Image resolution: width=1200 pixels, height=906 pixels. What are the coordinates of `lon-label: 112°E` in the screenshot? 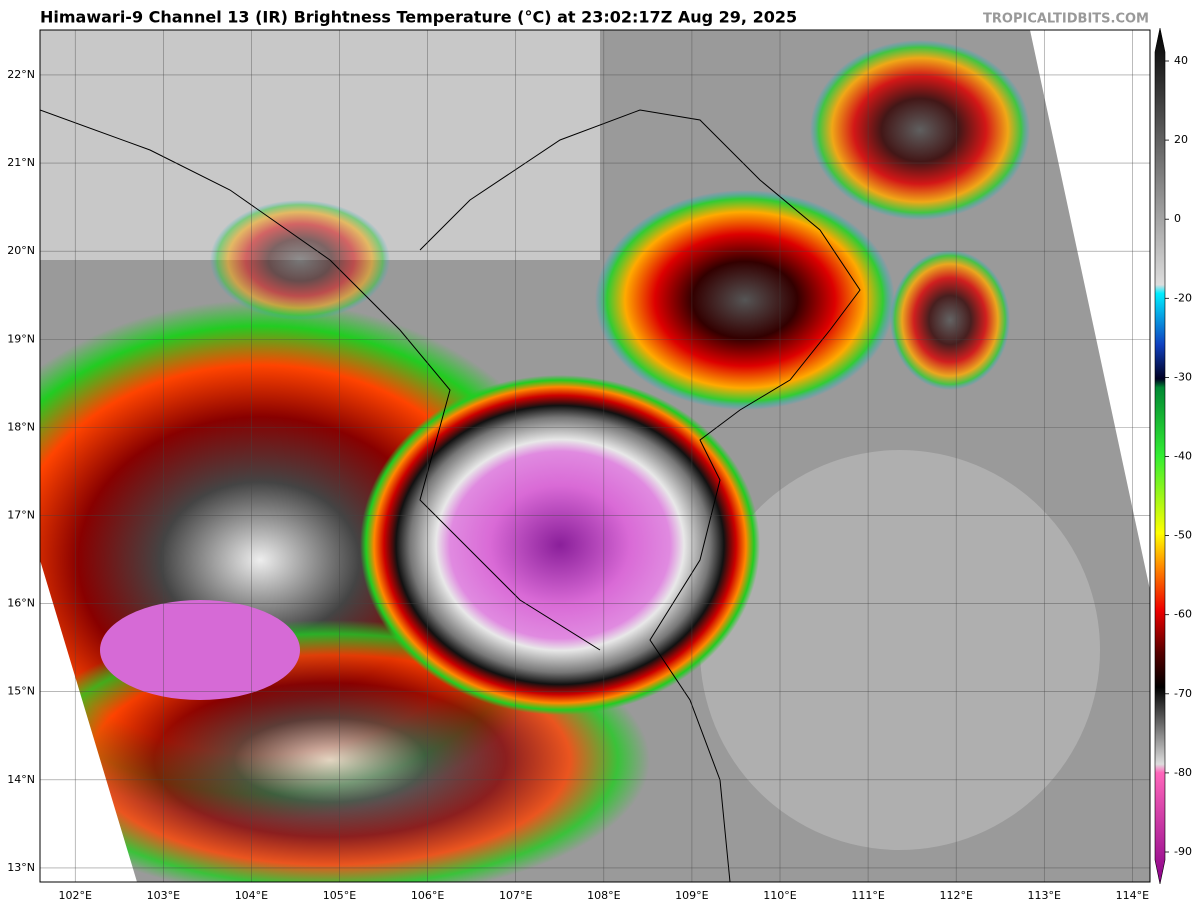 It's located at (955, 895).